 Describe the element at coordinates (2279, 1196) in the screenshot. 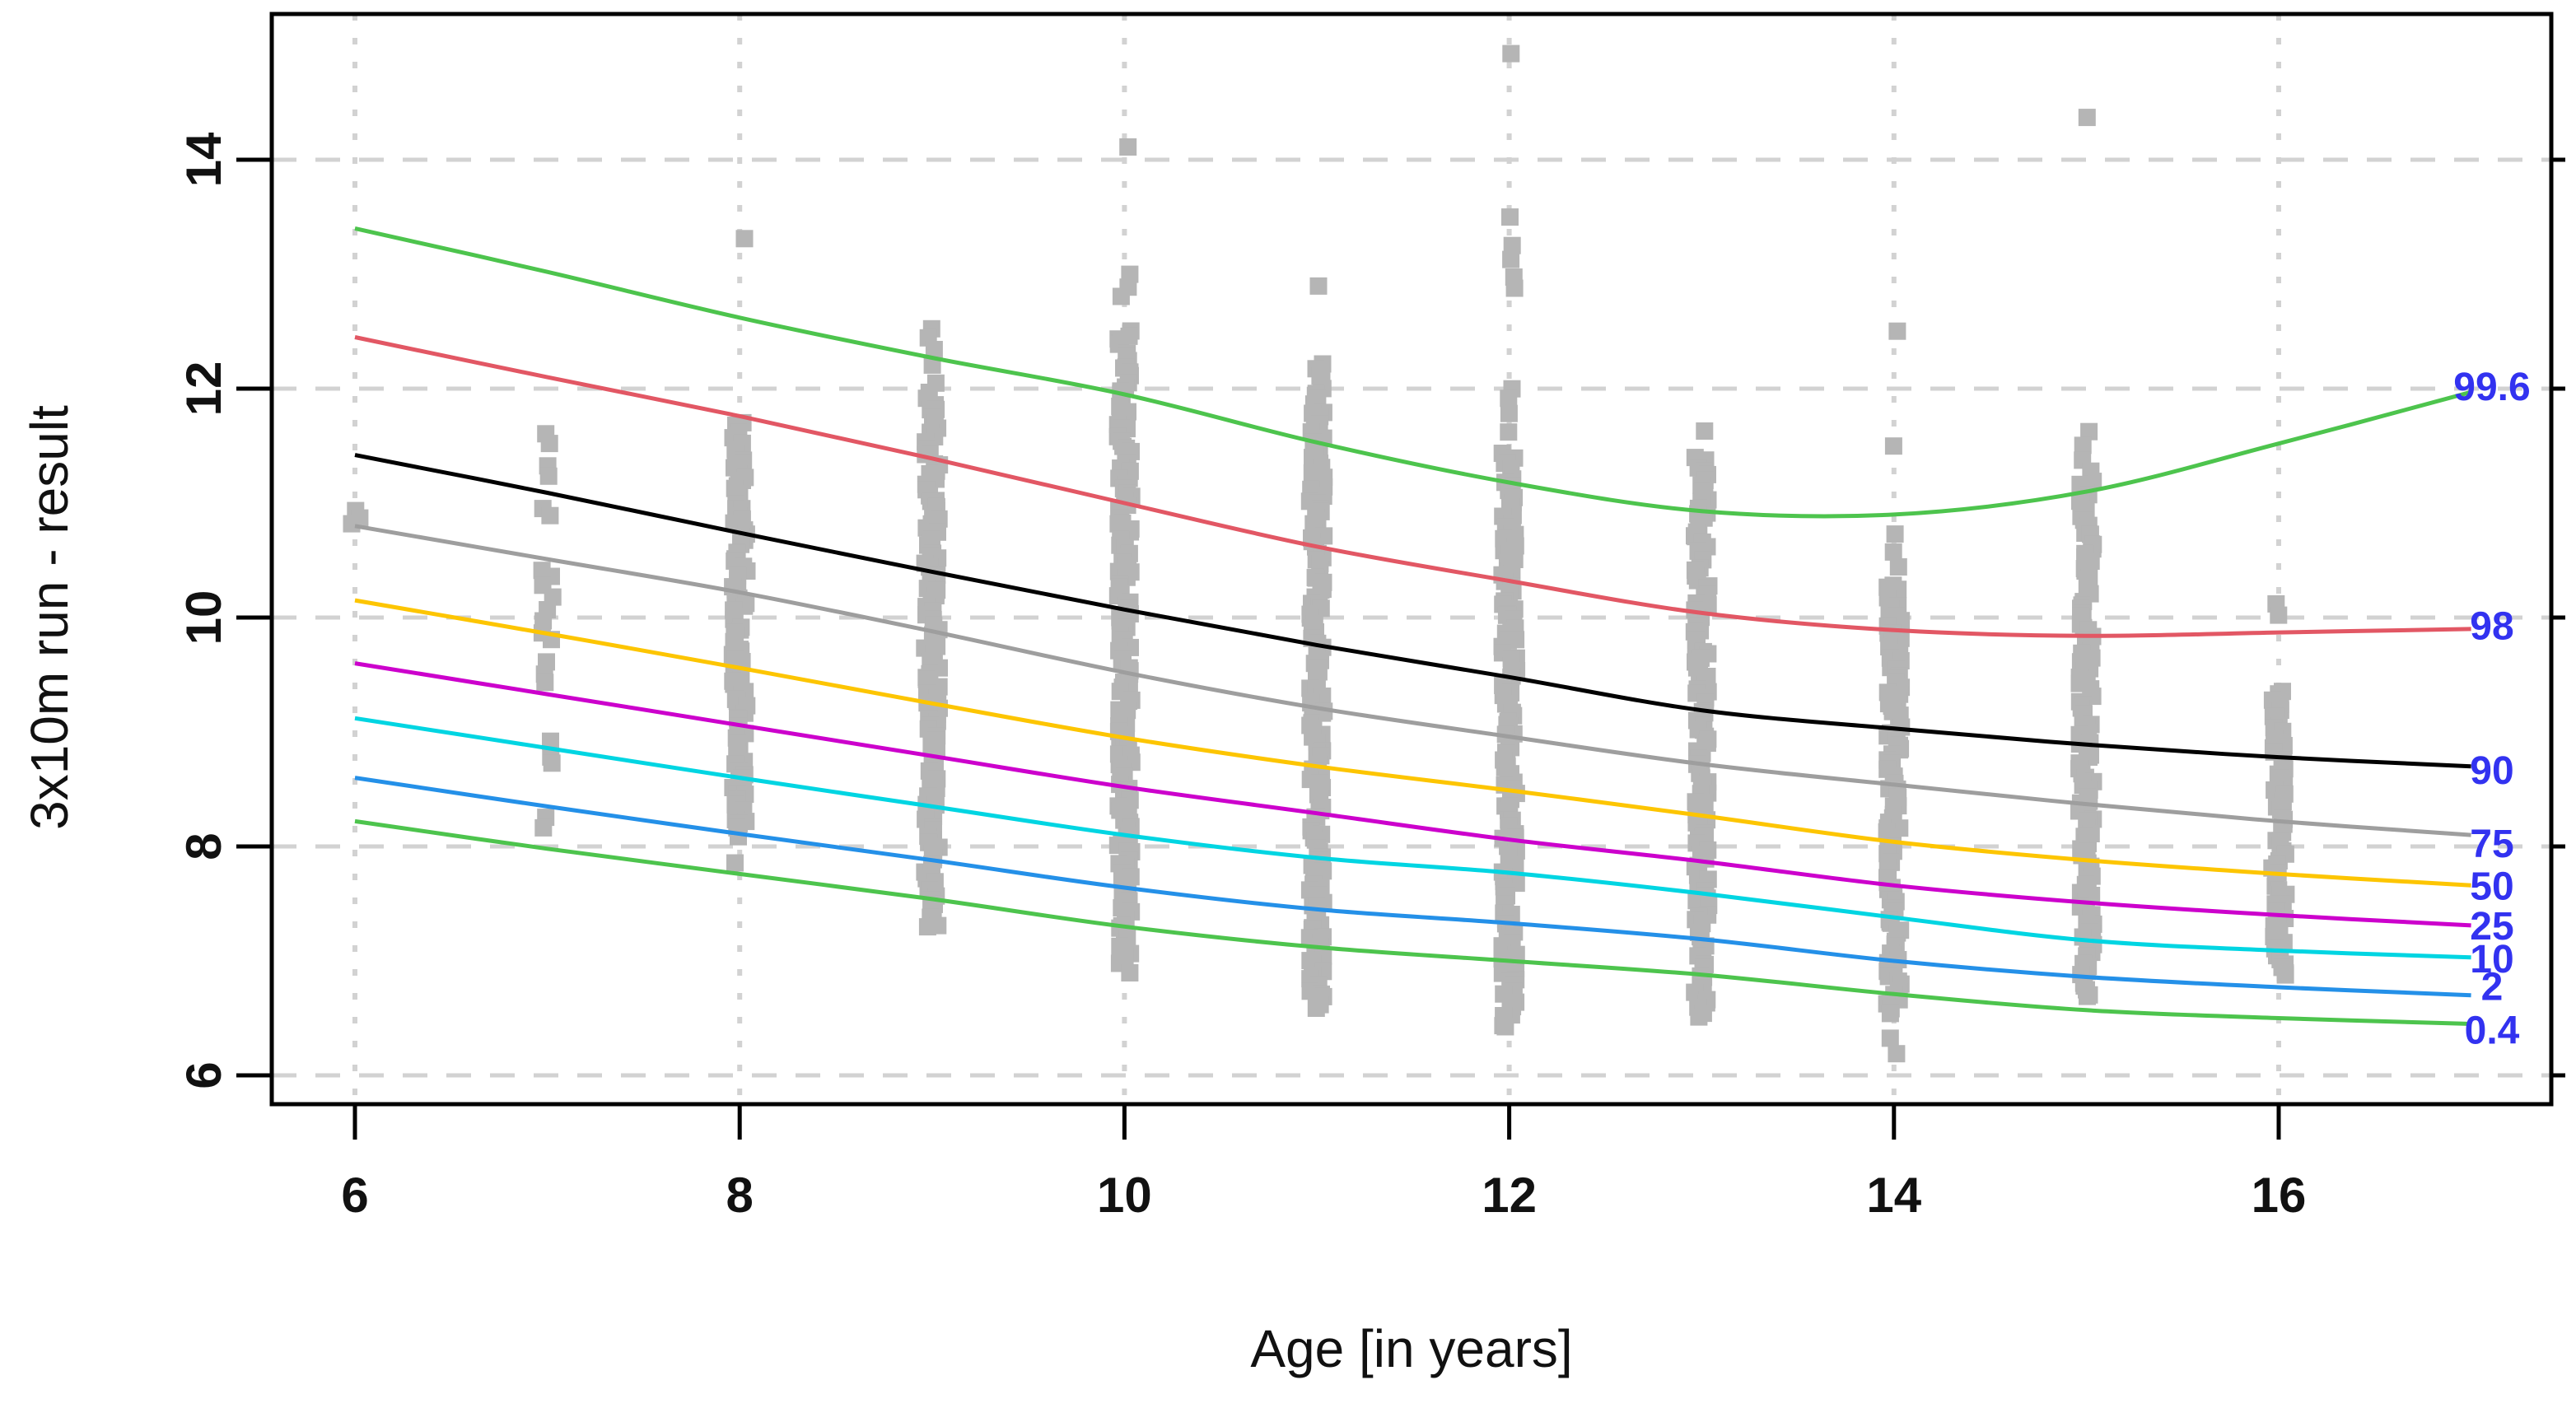

I see `x-tick-label-16: 16` at that location.